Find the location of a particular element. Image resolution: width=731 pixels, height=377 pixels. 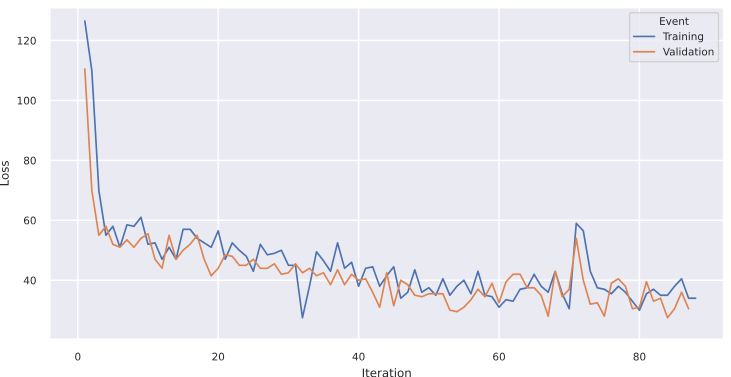

x-tick-label: 0 is located at coordinates (77, 356).